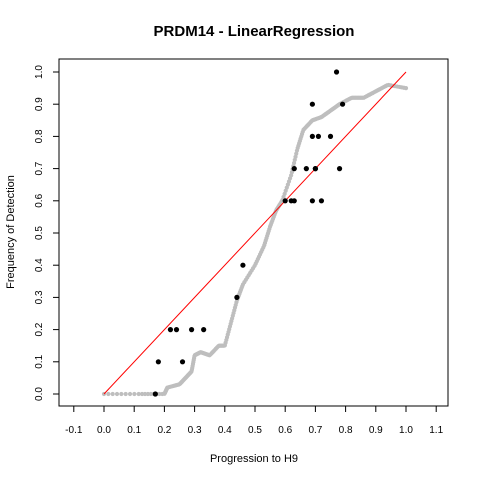 This screenshot has height=480, width=480. I want to click on x-tick-label: 0.1, so click(134, 430).